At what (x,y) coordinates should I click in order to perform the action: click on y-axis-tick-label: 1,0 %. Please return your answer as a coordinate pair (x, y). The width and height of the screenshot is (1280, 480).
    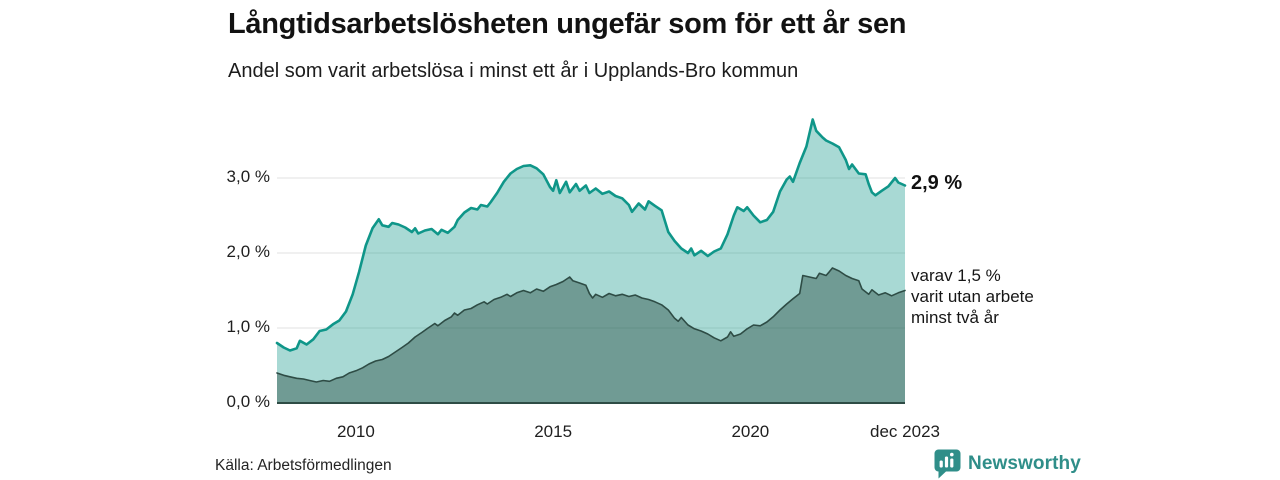
    Looking at the image, I should click on (248, 326).